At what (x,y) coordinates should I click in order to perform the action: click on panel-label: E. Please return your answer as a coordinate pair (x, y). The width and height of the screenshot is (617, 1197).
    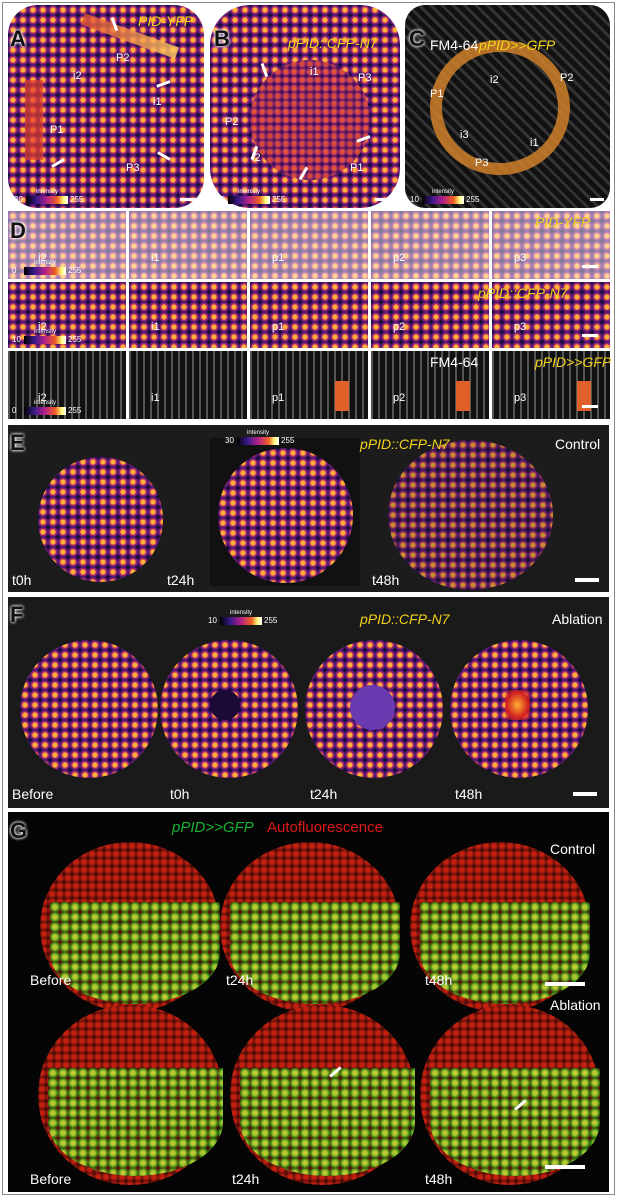
    Looking at the image, I should click on (17, 442).